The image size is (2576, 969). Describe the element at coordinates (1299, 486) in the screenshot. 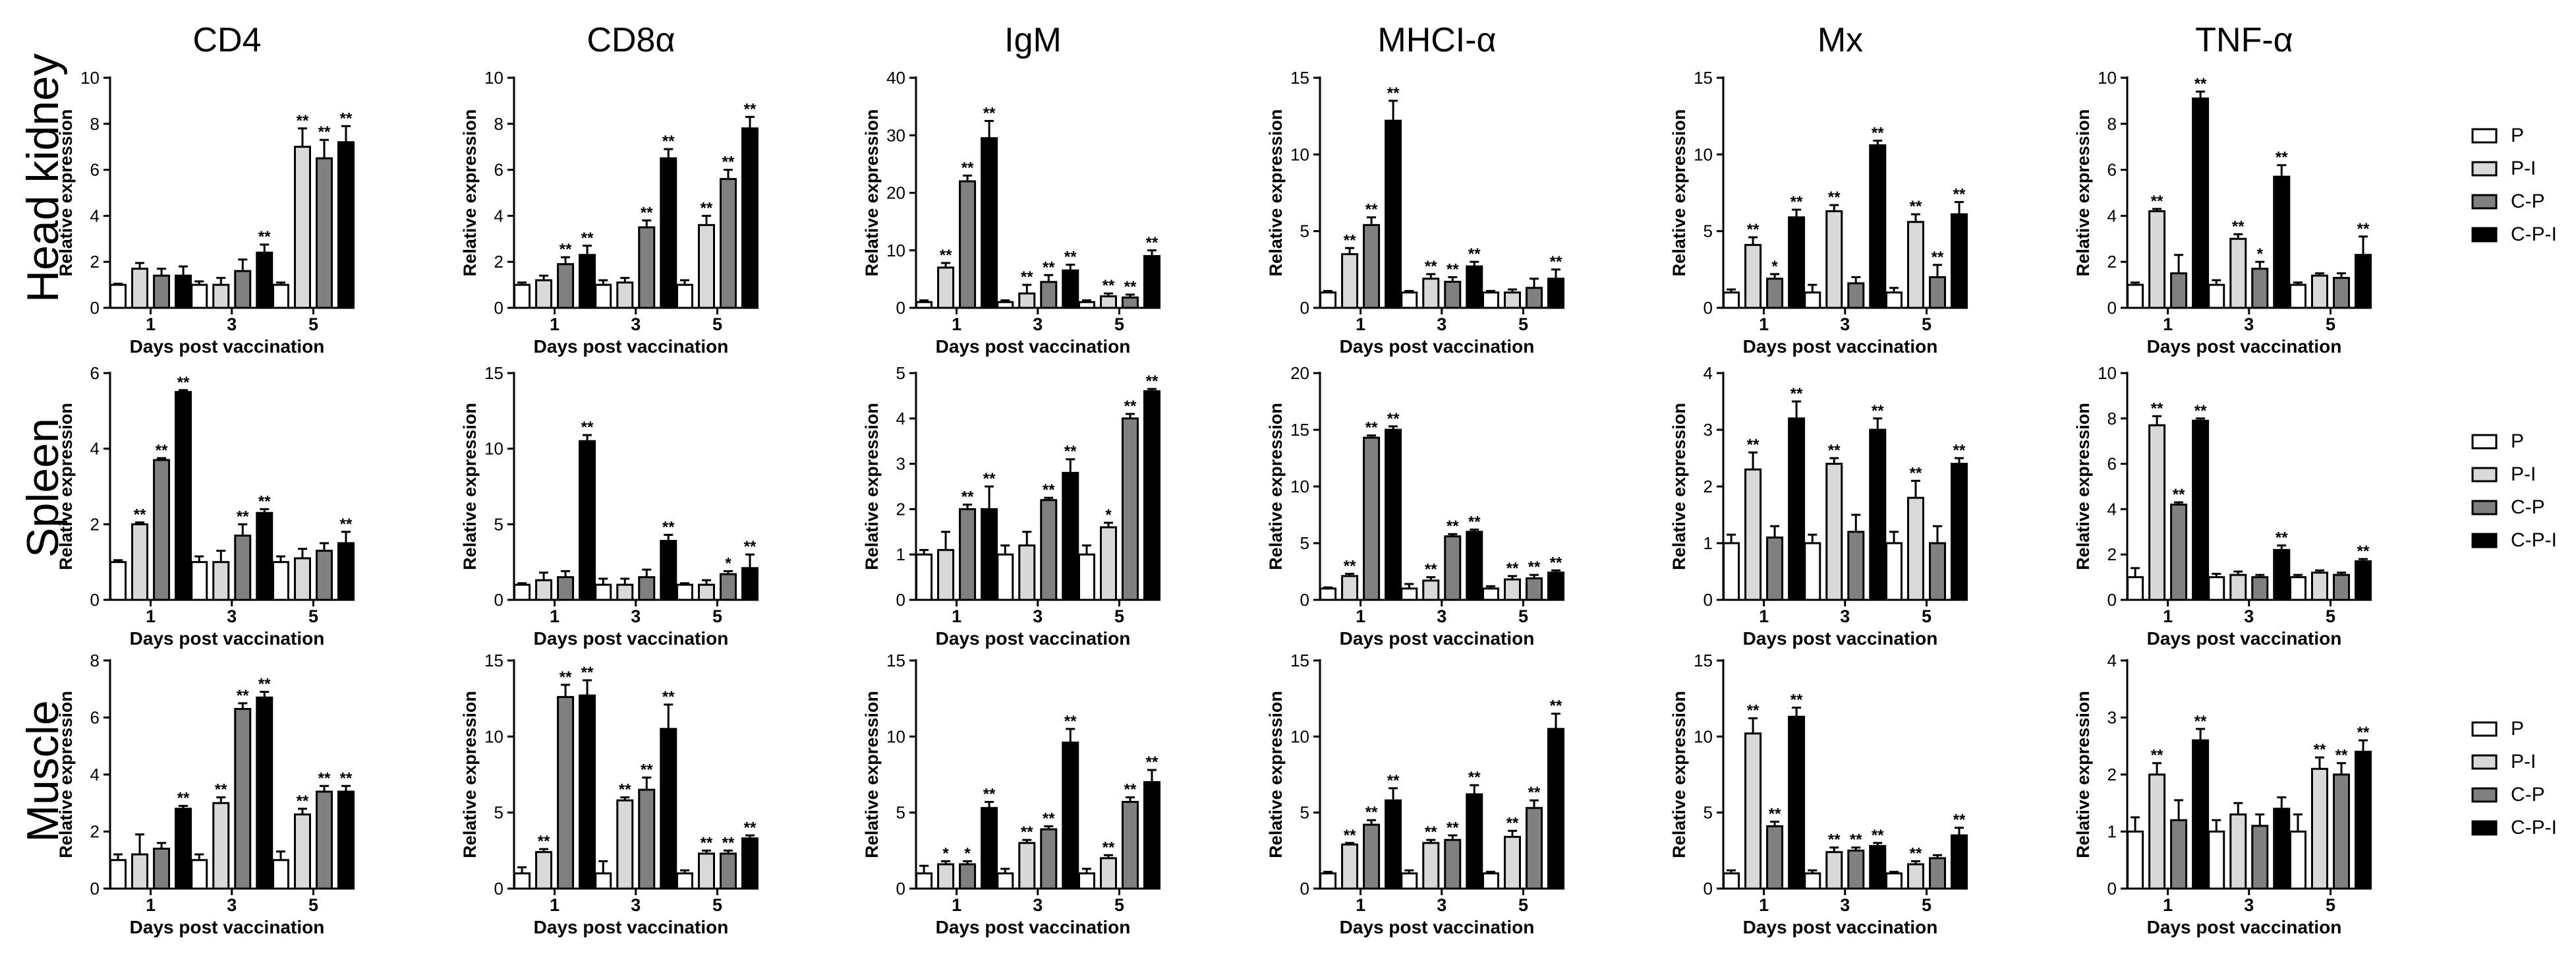

I see `y-tick-label: 10` at that location.